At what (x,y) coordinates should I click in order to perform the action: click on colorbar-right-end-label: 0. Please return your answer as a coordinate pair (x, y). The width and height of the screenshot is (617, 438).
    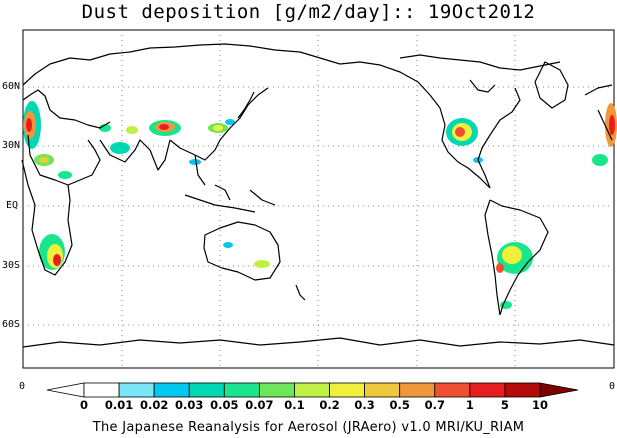
    Looking at the image, I should click on (612, 386).